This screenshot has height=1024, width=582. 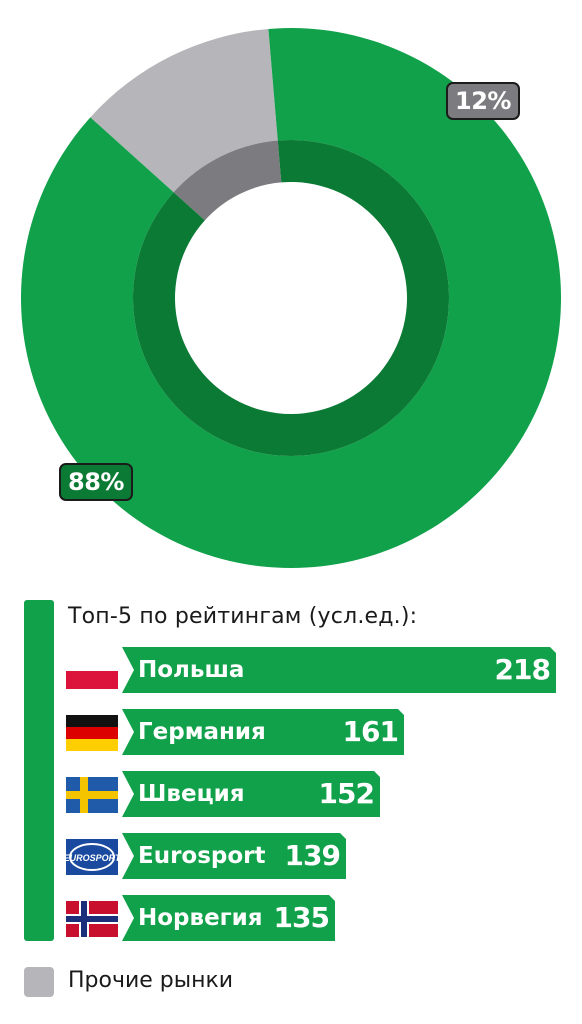 I want to click on bar-value-label: 161, so click(x=370, y=731).